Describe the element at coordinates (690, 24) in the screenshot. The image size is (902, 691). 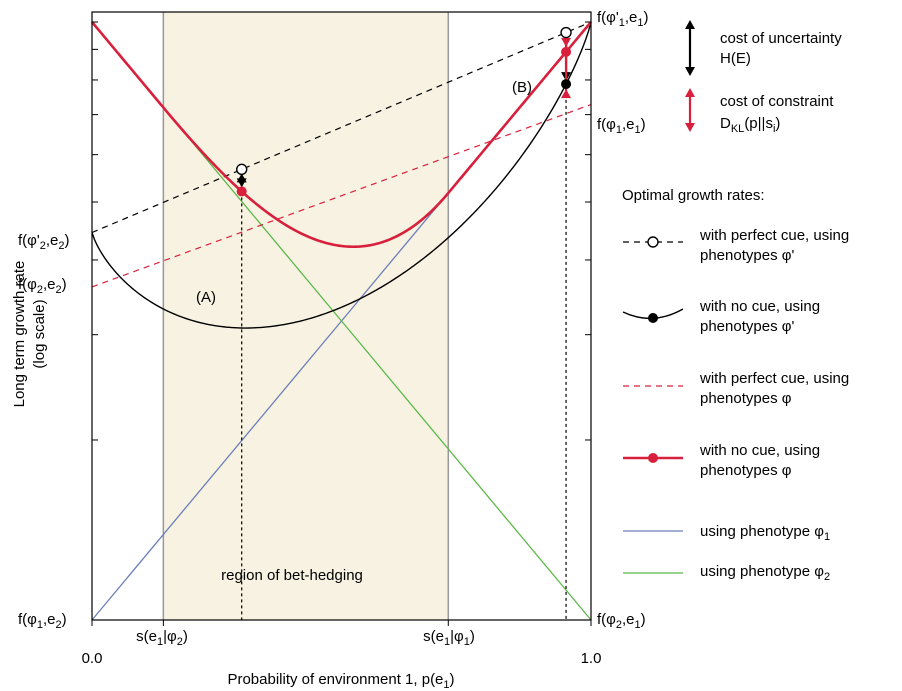
I see `legend-uncertainty-arrowhead-top` at that location.